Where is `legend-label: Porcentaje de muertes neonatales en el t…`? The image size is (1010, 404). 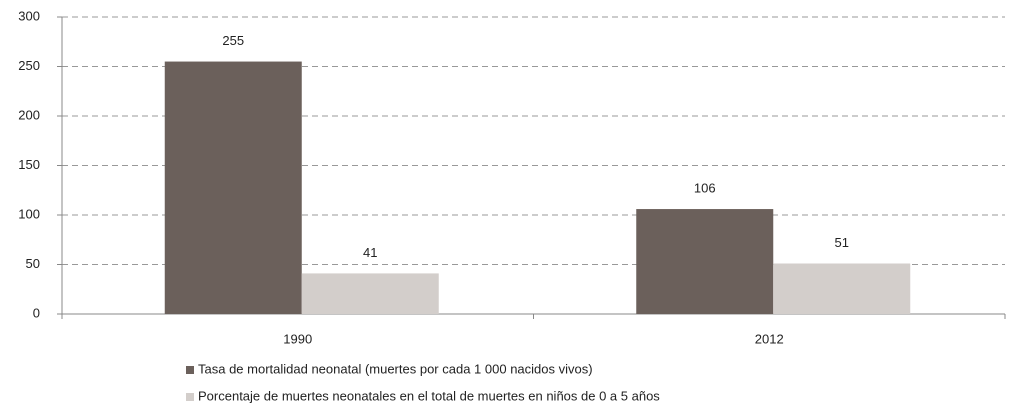
legend-label: Porcentaje de muertes neonatales en el t… is located at coordinates (429, 395).